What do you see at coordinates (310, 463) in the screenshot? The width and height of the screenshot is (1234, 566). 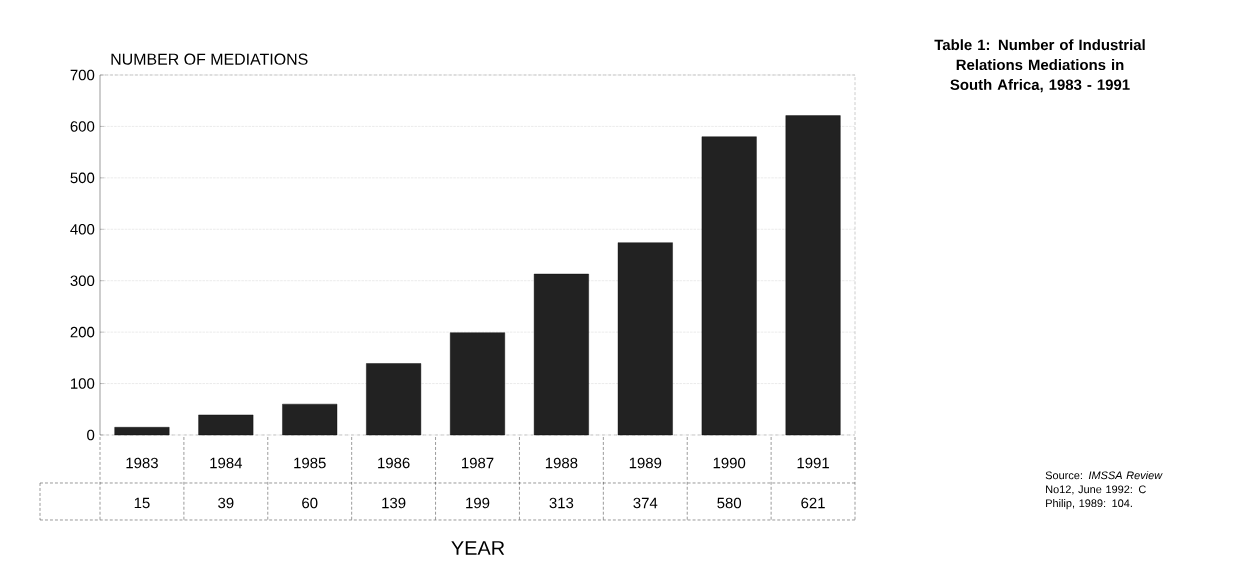 I see `x-tick-label: 1985` at bounding box center [310, 463].